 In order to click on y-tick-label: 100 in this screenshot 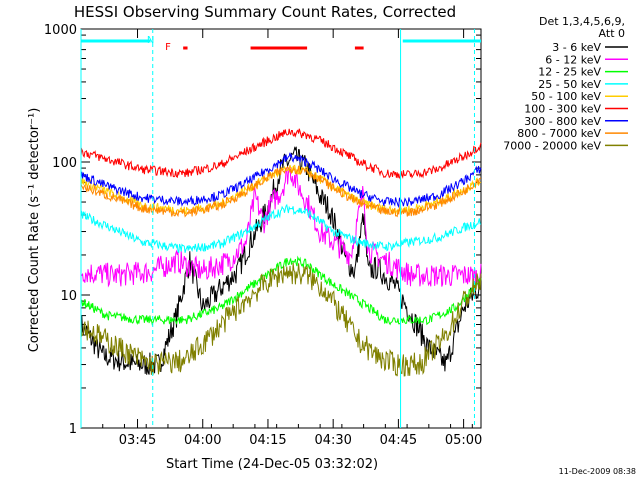, I will do `click(64, 163)`.